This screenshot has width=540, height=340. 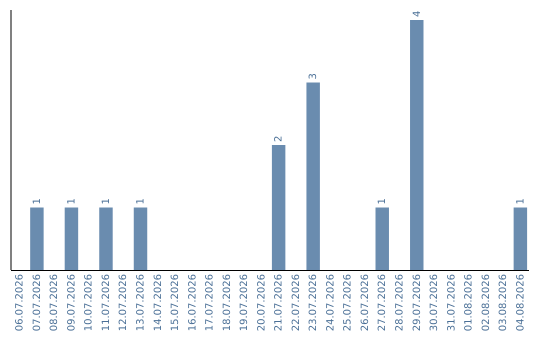 I want to click on x-tick-label: 18.07.2026, so click(x=227, y=303).